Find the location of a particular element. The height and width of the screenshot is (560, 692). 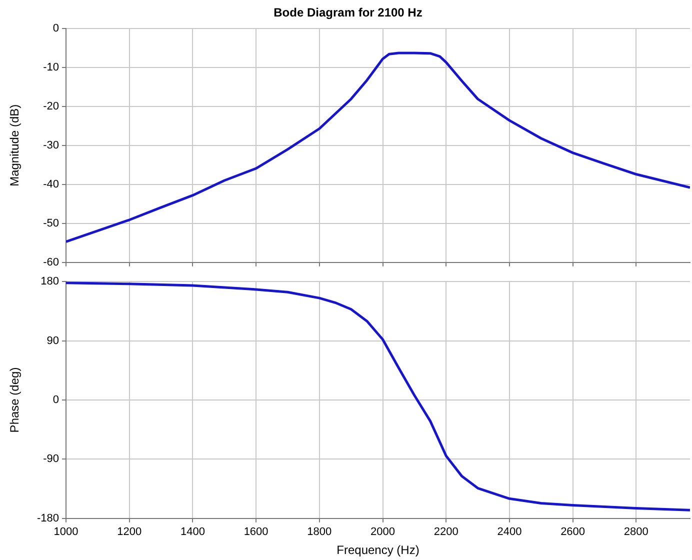

x-tick-label: 2000 is located at coordinates (382, 532).